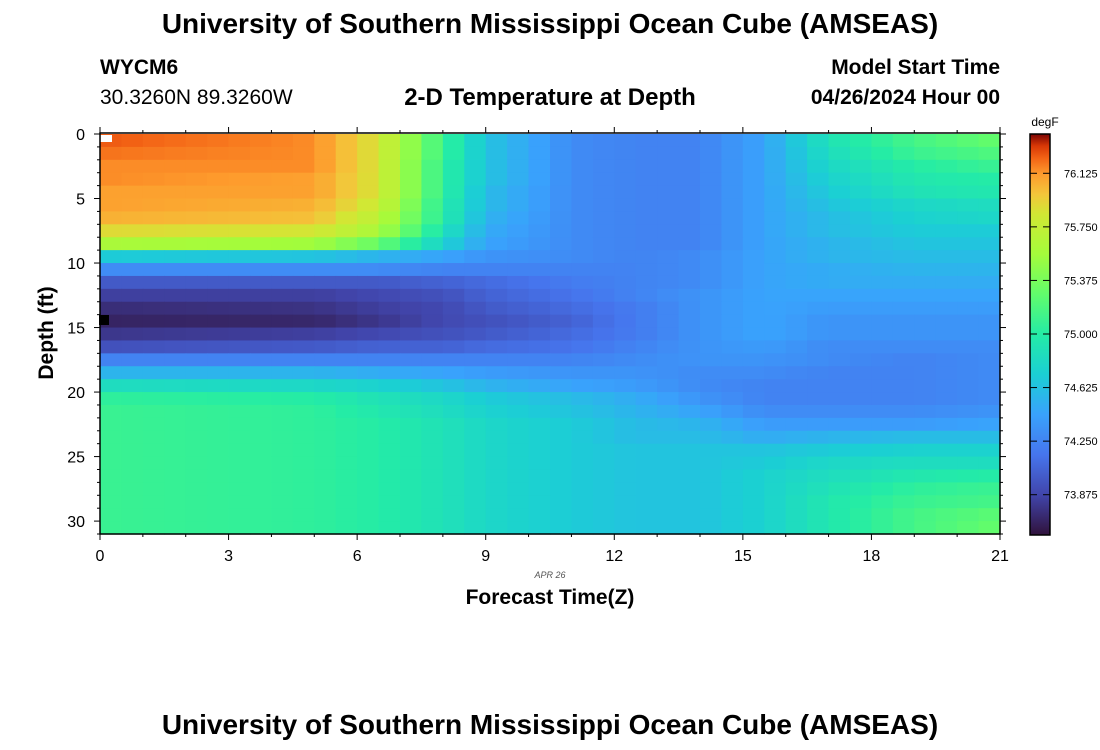 This screenshot has height=750, width=1100. What do you see at coordinates (1000, 556) in the screenshot?
I see `x-tick-label: 21` at bounding box center [1000, 556].